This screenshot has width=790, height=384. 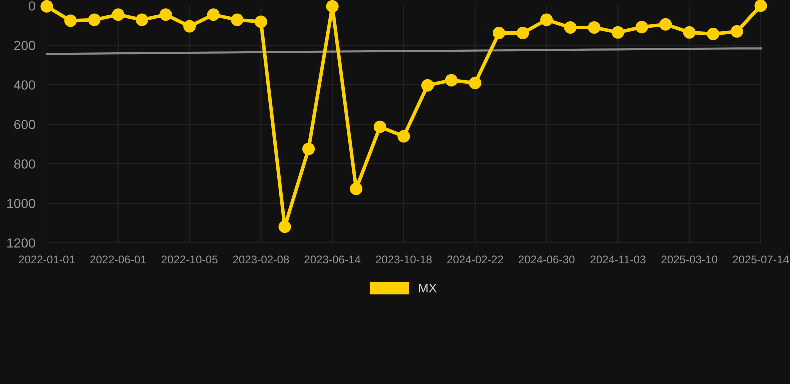 I want to click on x-tick-label: 2025-07-14, so click(x=761, y=260).